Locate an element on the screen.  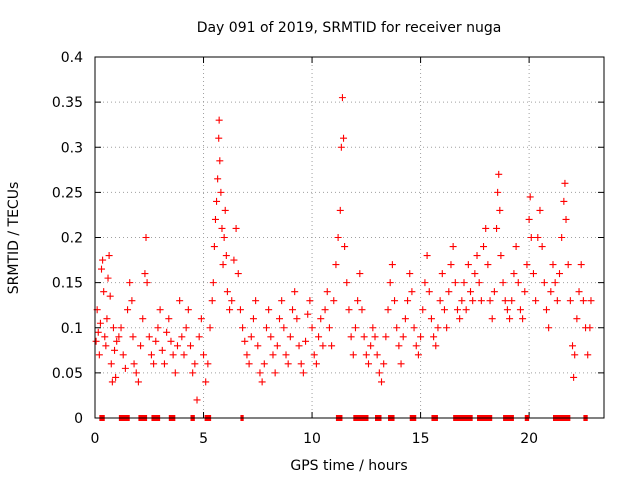
x-tick-label: 20 is located at coordinates (529, 439).